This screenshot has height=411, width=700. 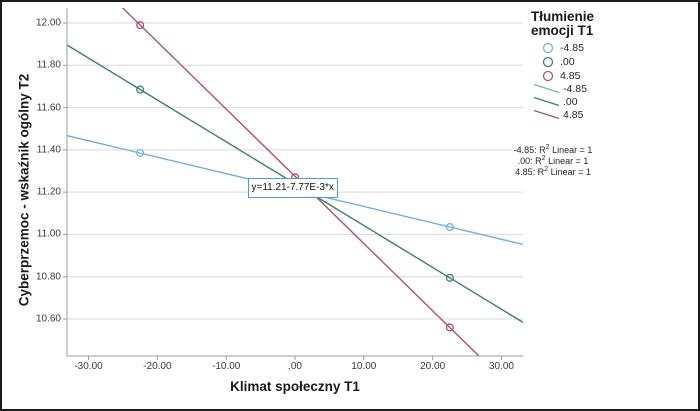 I want to click on legend-title-line1: Tłumienie, so click(x=563, y=16).